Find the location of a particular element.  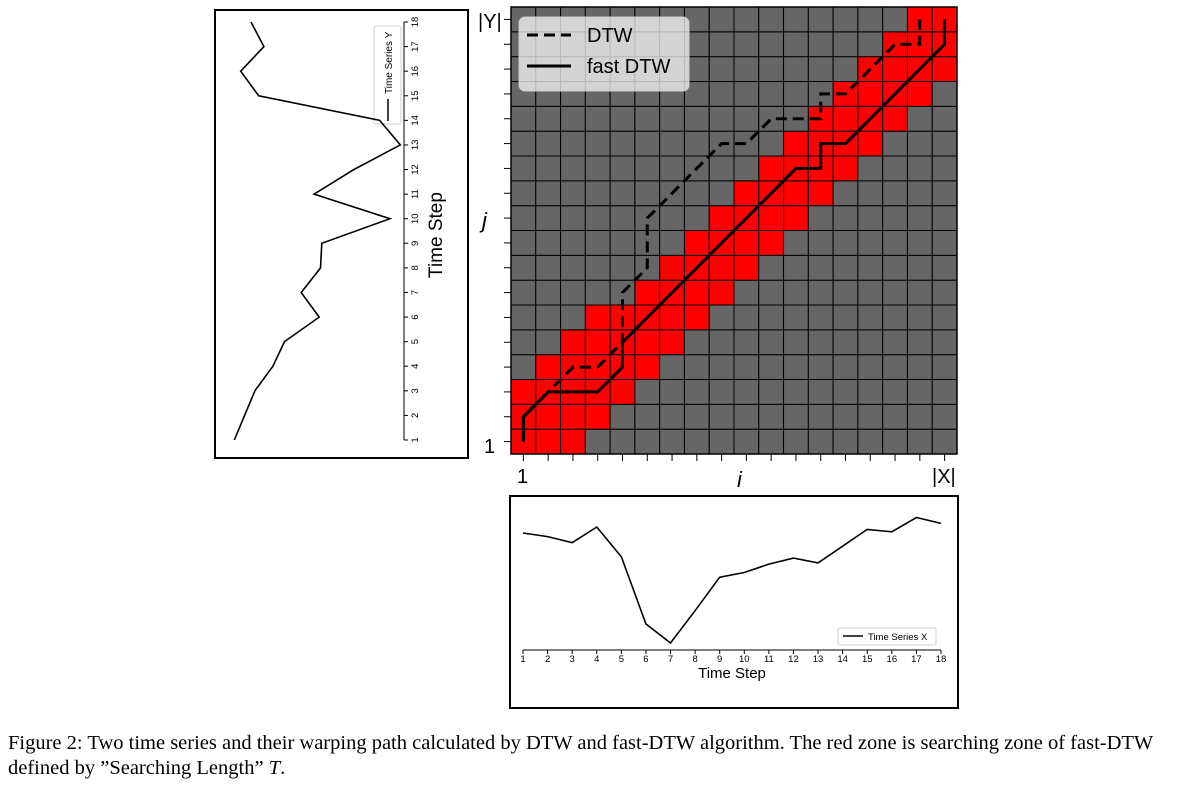

series-x-tick-label: 8 is located at coordinates (694, 659).